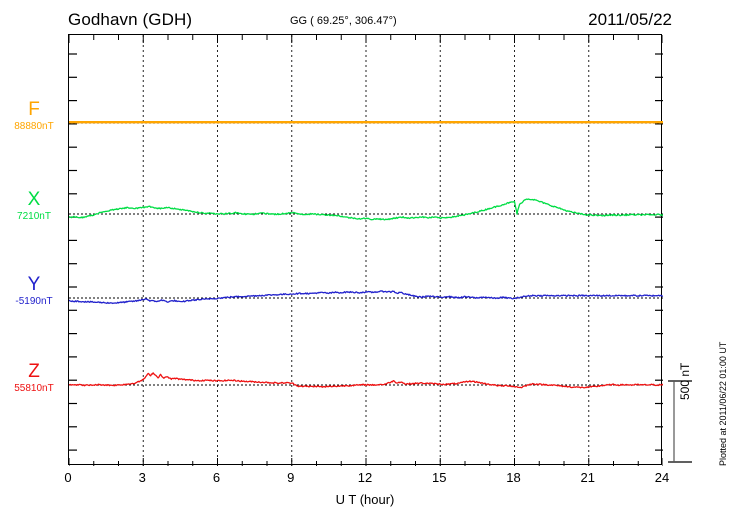 This screenshot has width=730, height=520. What do you see at coordinates (343, 21) in the screenshot?
I see `geographic-coordinates: GG ( 69.25°, 306.47°)` at bounding box center [343, 21].